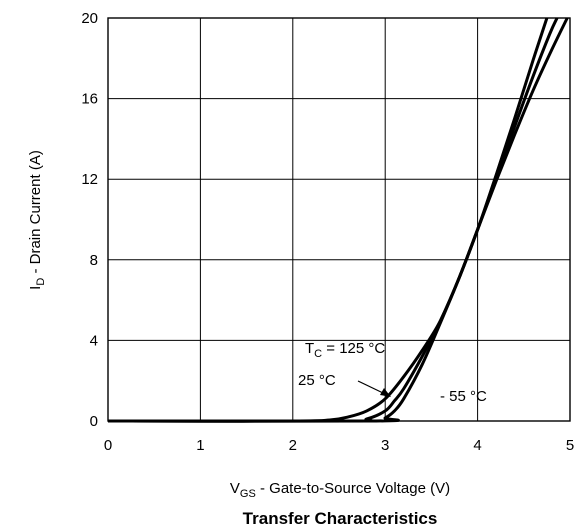 This screenshot has width=584, height=529. What do you see at coordinates (94, 260) in the screenshot?
I see `y-tick-label: 8` at bounding box center [94, 260].